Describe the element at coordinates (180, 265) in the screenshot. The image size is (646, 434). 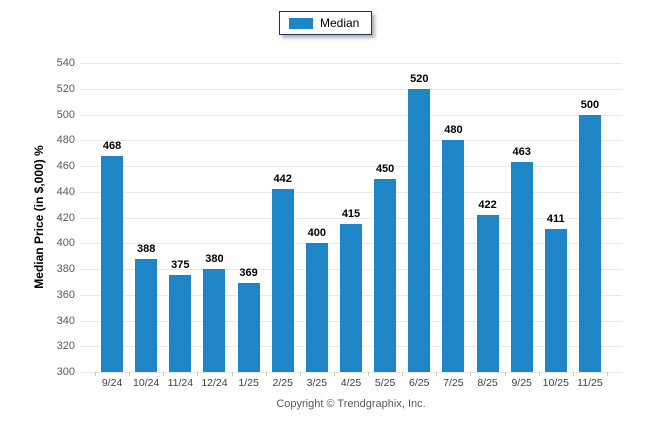
I see `bar-value-label-11-24: 375` at that location.